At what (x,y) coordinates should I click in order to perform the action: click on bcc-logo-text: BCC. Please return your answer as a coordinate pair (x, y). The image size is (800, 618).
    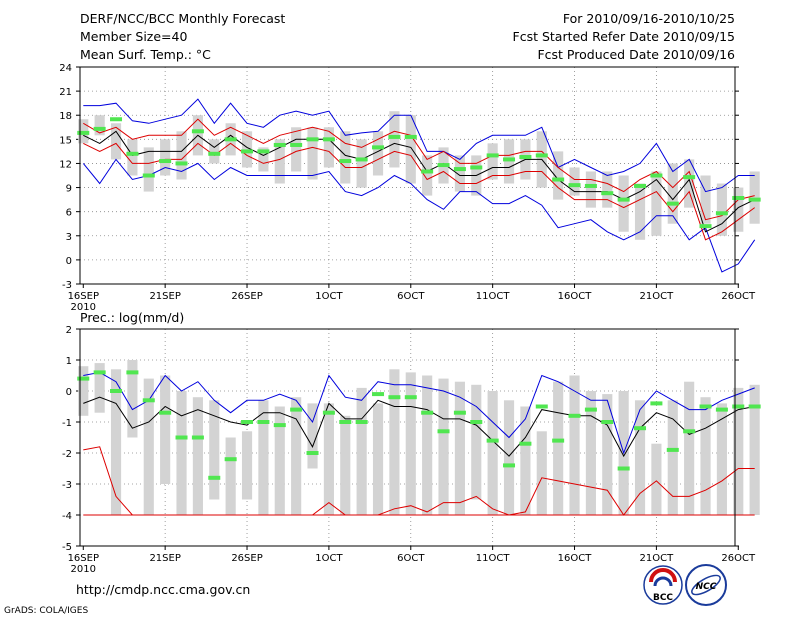
    Looking at the image, I should click on (663, 598).